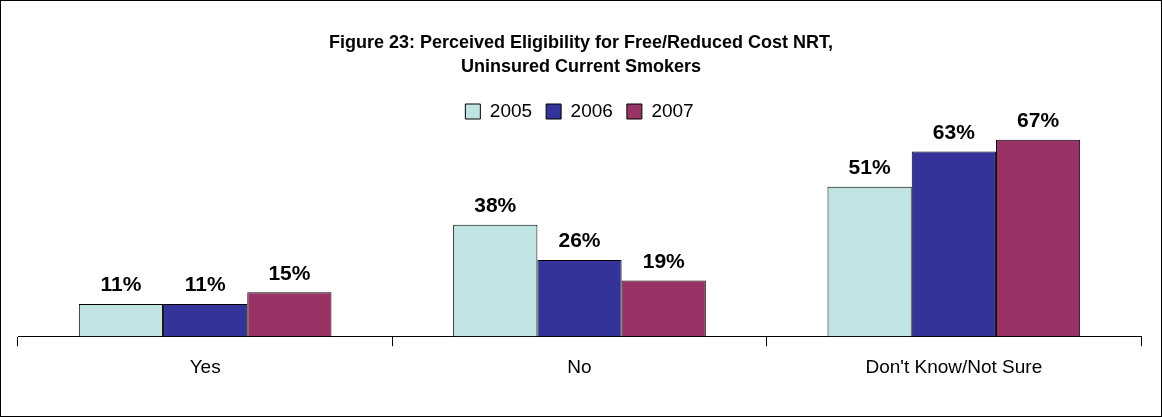 The height and width of the screenshot is (417, 1162). I want to click on data-label: 67%, so click(1038, 120).